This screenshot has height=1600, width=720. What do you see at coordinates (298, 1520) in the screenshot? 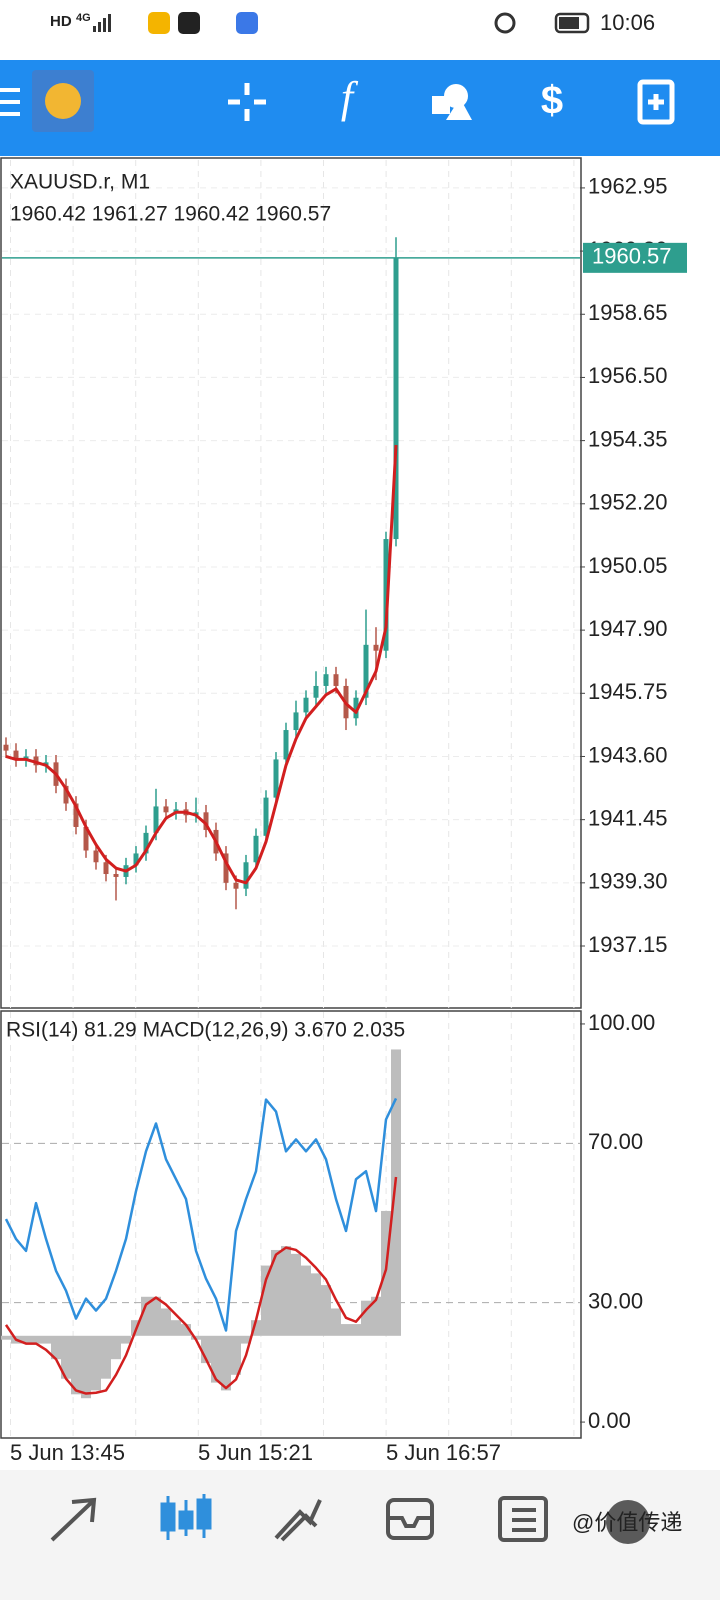
I see `trade-tab` at bounding box center [298, 1520].